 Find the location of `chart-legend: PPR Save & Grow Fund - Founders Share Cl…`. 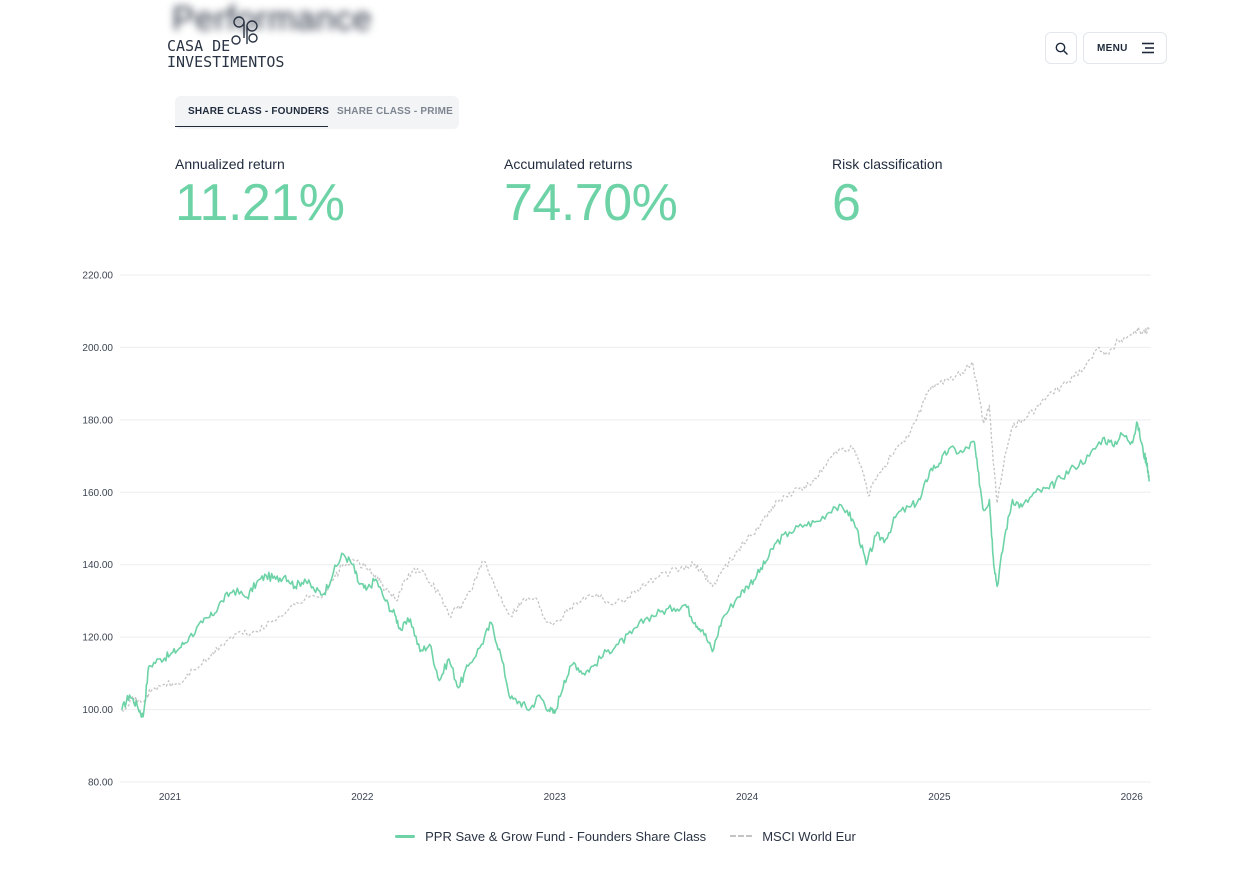

chart-legend: PPR Save & Grow Fund - Founders Share Cl… is located at coordinates (625, 836).